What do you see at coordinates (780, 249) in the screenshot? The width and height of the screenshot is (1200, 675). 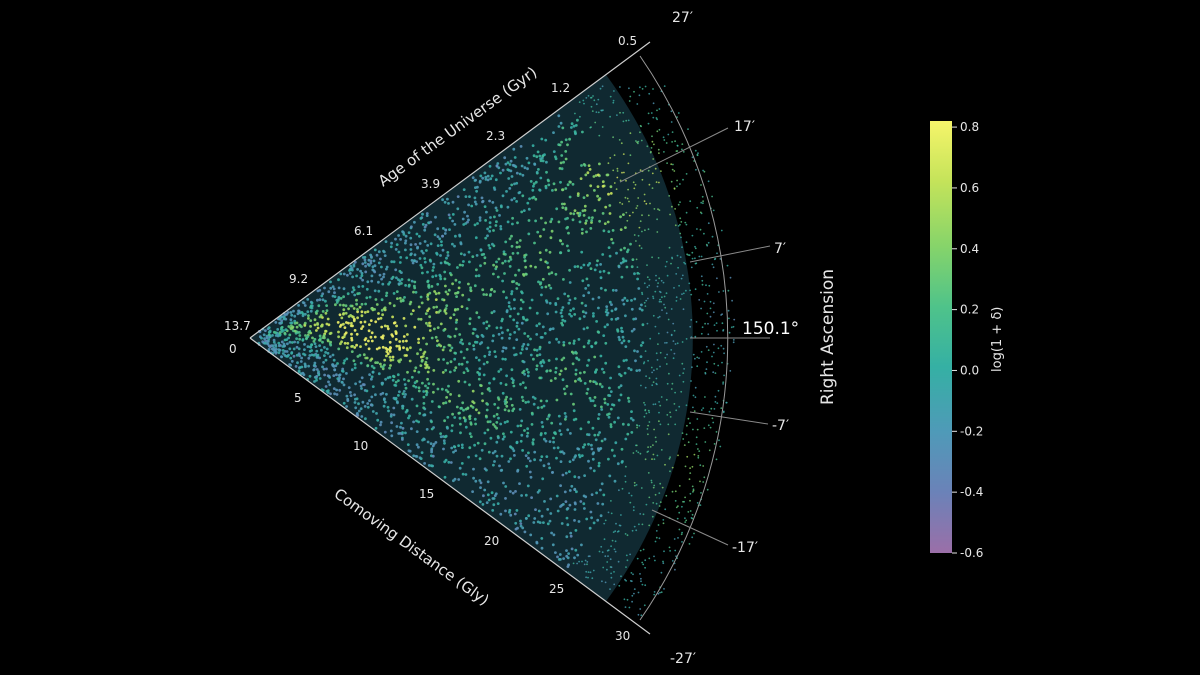 I see `ra-tick: 7′` at bounding box center [780, 249].